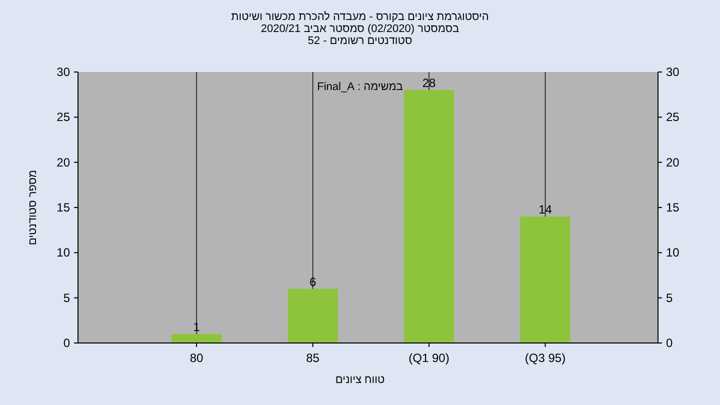 The image size is (720, 405). Describe the element at coordinates (545, 358) in the screenshot. I see `x-tick-label: (Q3 95)` at that location.